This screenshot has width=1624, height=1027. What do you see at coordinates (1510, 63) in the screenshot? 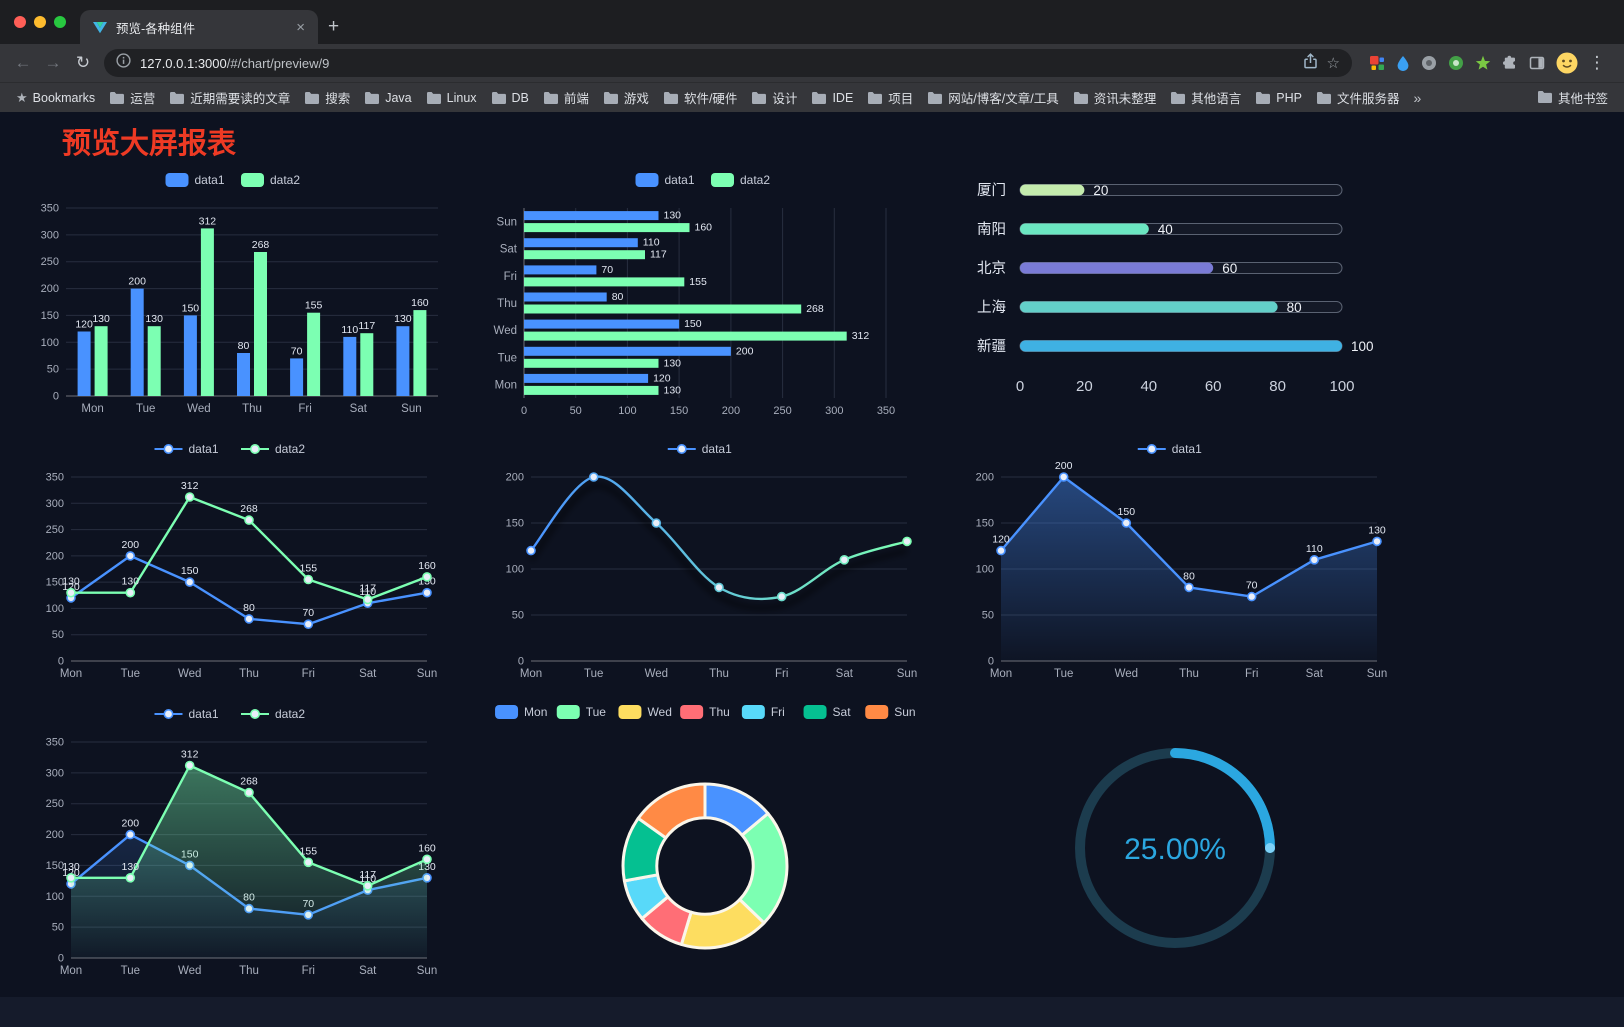
I see `extensions-puzzle-icon` at bounding box center [1510, 63].